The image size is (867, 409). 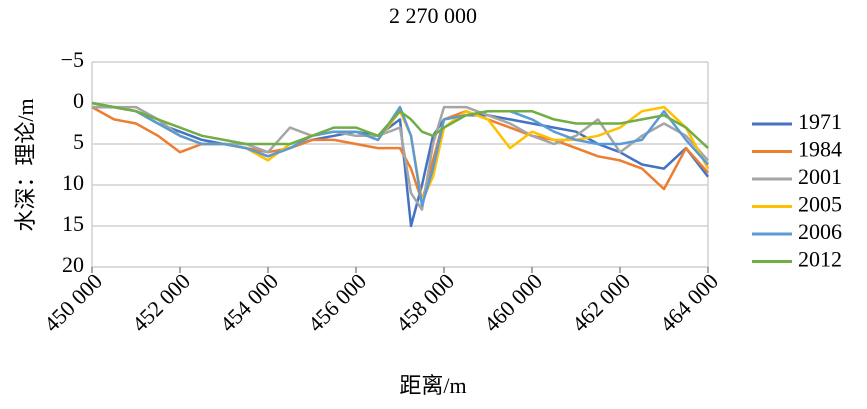 What do you see at coordinates (73, 182) in the screenshot?
I see `y-tick-label: 10` at bounding box center [73, 182].